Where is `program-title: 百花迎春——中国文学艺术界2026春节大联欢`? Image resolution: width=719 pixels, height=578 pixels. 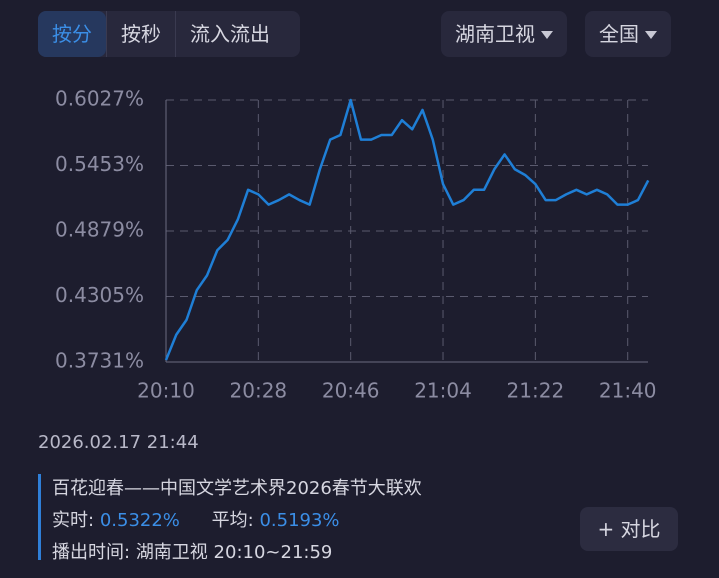
program-title: 百花迎春——中国文学艺术界2026春节大联欢 is located at coordinates (237, 488).